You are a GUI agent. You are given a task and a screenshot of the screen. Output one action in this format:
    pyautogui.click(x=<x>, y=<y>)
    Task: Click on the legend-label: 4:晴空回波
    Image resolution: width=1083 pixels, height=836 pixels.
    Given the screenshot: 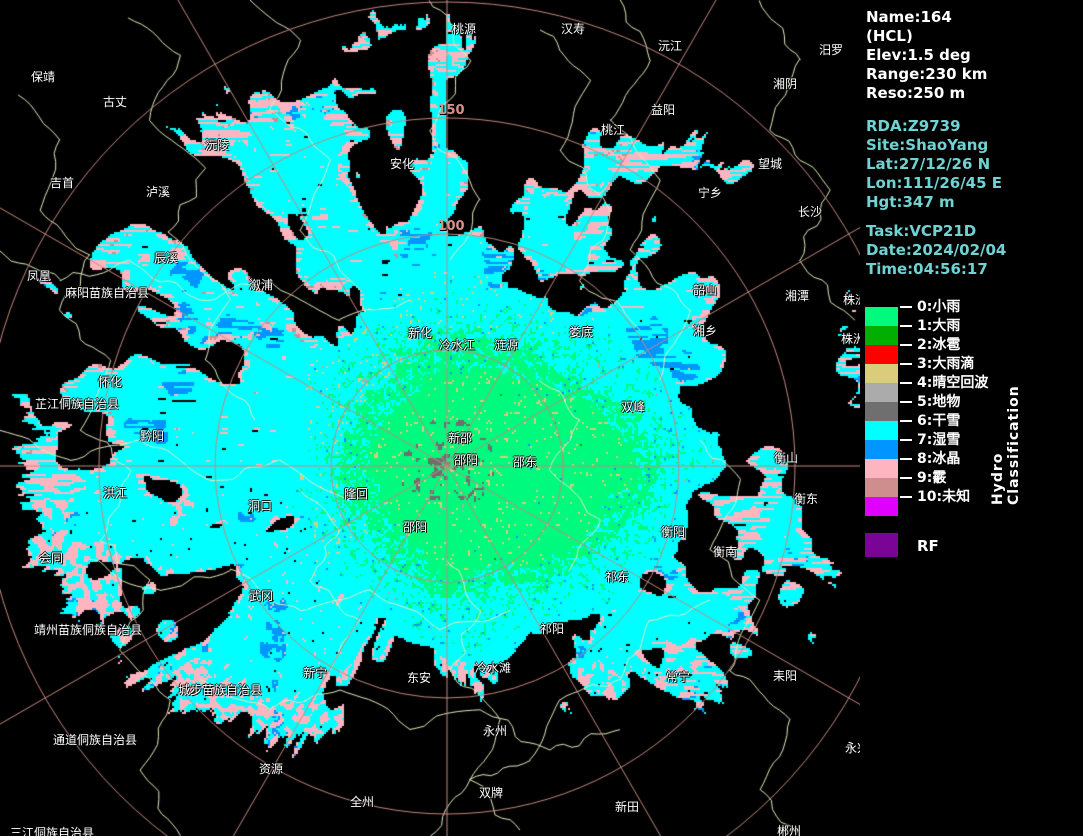 What is the action you would take?
    pyautogui.click(x=953, y=383)
    